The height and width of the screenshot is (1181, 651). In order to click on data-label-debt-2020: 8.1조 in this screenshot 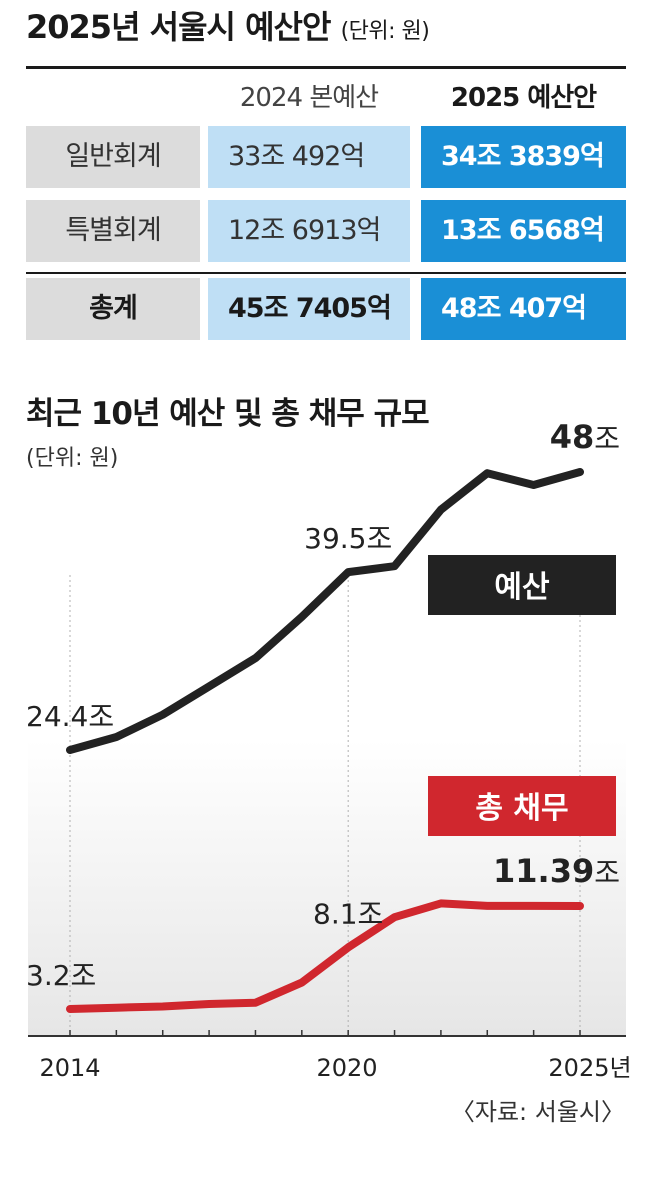, I will do `click(348, 913)`.